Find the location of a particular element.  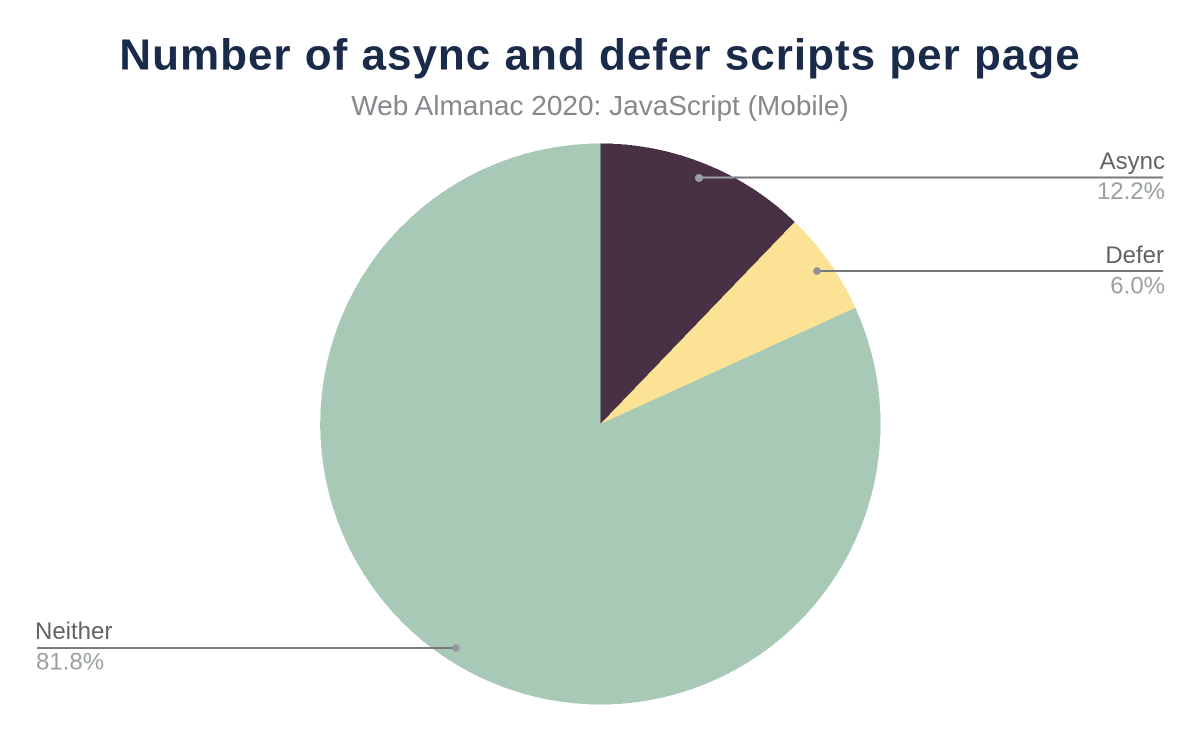

svg-text: Neither is located at coordinates (73, 631).